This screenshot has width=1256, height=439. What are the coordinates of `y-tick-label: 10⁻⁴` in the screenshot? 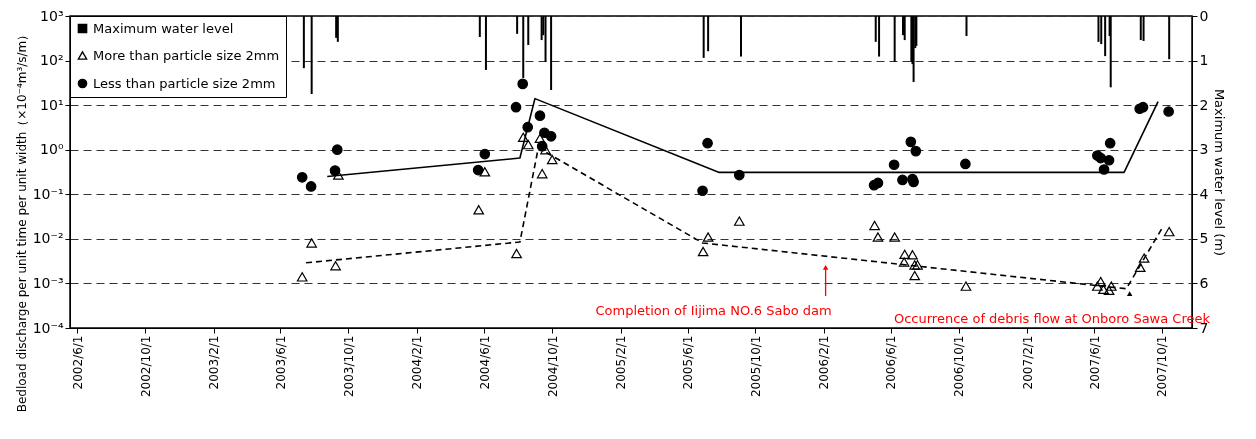 It's located at (48, 327).